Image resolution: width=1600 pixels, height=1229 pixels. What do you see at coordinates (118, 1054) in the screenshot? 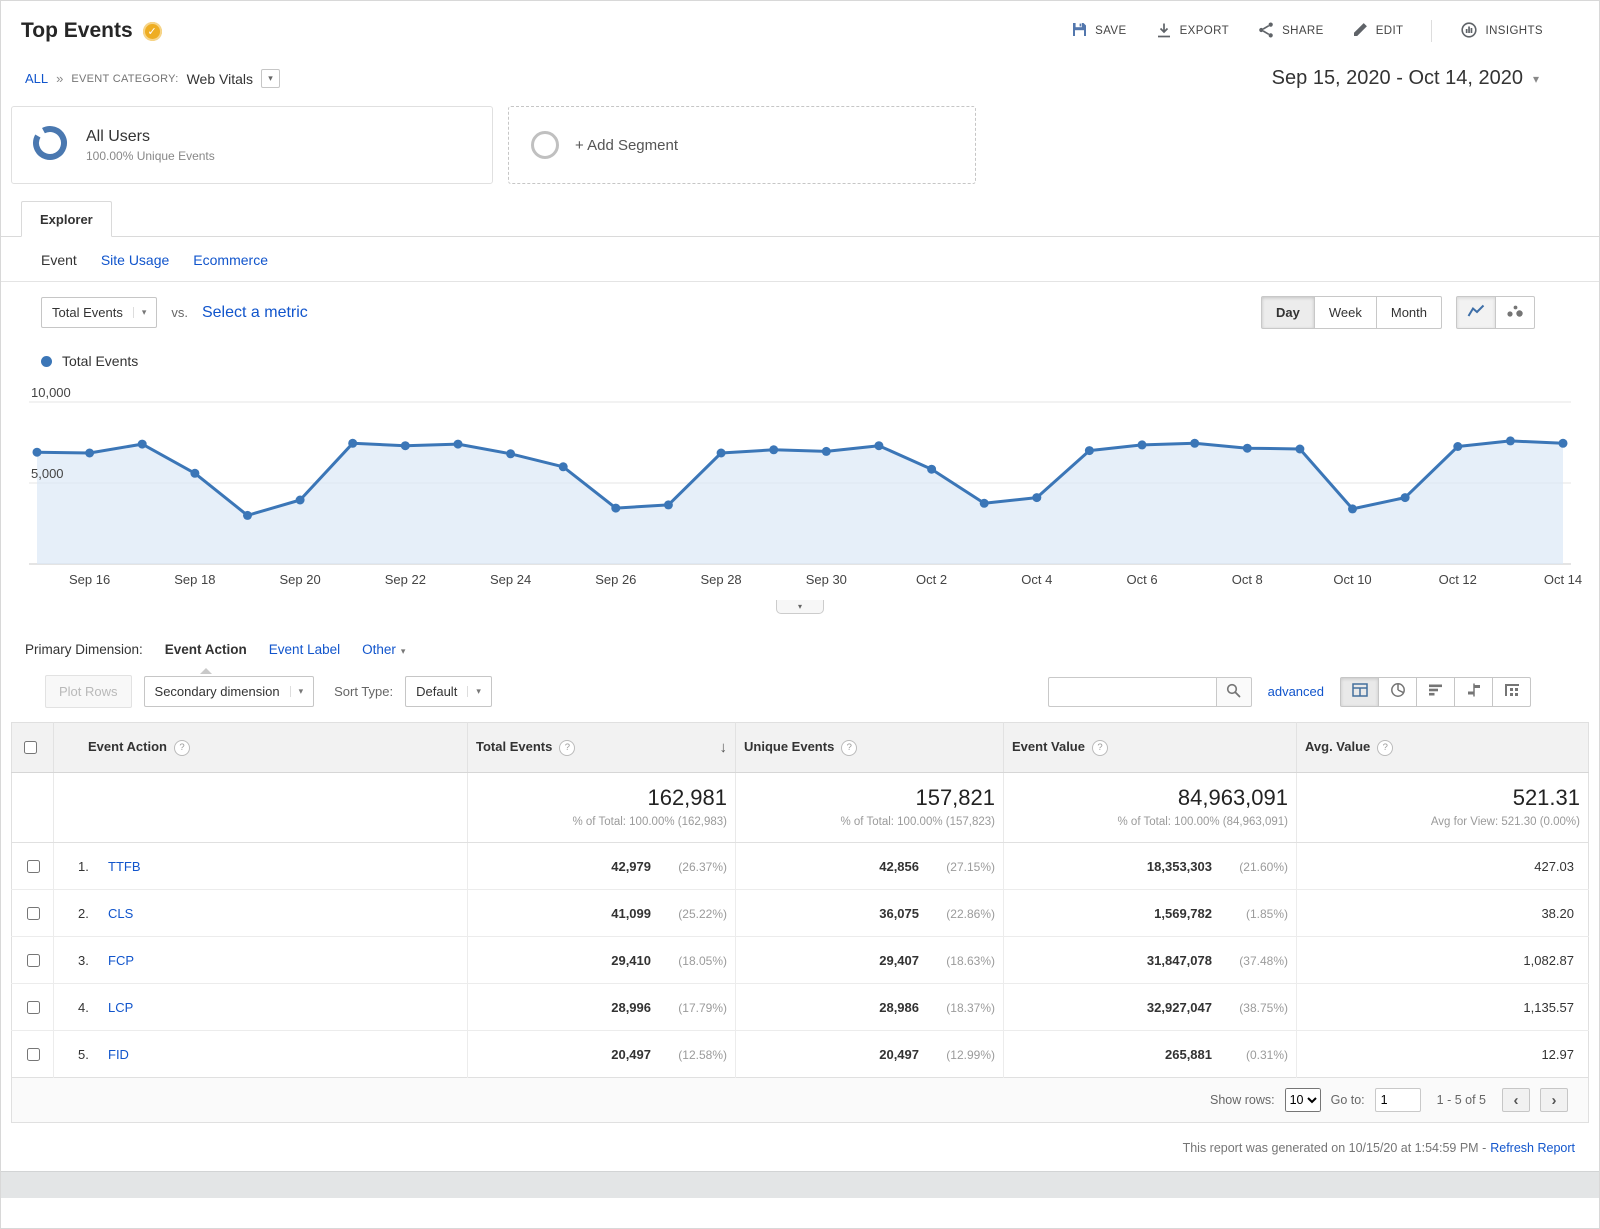
I see `event-action-link: FID` at bounding box center [118, 1054].